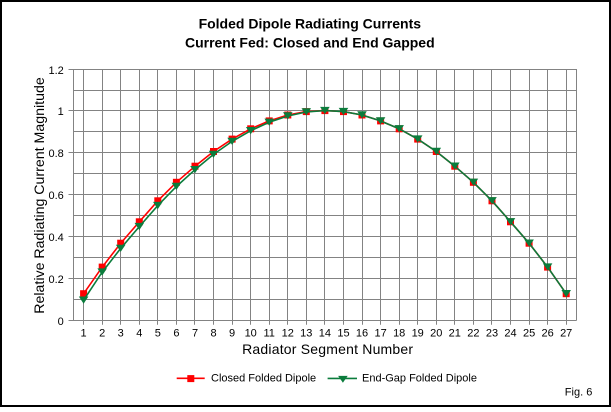 Image resolution: width=611 pixels, height=412 pixels. What do you see at coordinates (566, 334) in the screenshot?
I see `svg-text: 27` at bounding box center [566, 334].